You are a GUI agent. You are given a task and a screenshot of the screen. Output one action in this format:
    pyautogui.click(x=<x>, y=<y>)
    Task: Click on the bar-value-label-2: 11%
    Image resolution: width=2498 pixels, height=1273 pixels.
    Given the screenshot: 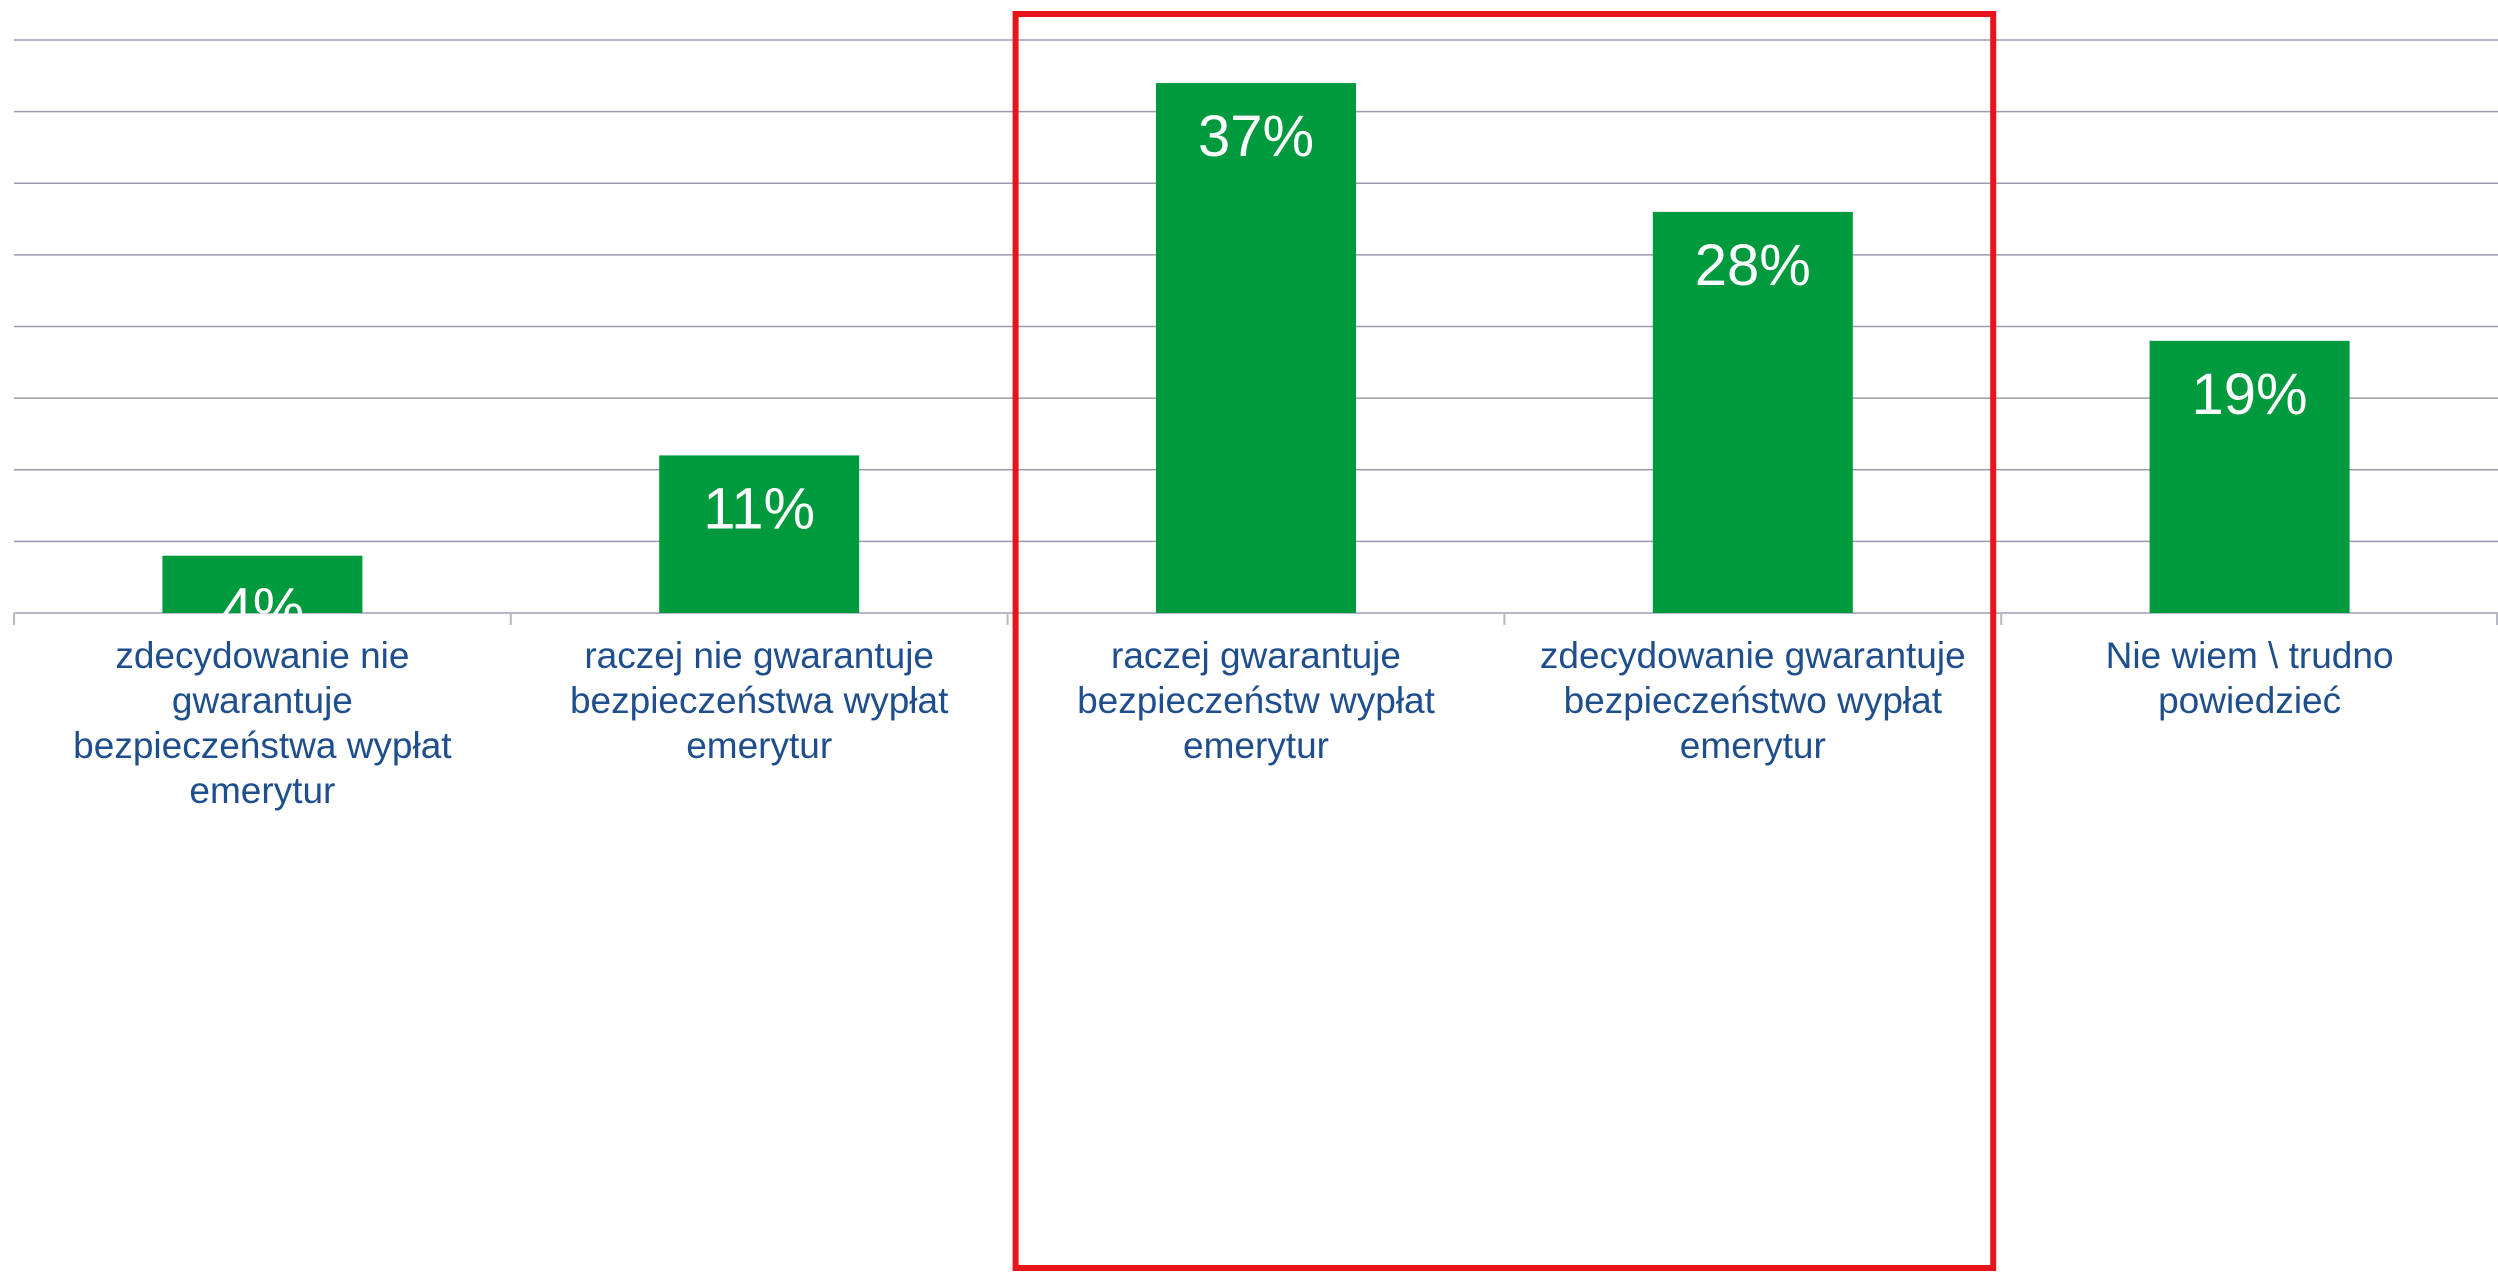 What is the action you would take?
    pyautogui.click(x=759, y=508)
    